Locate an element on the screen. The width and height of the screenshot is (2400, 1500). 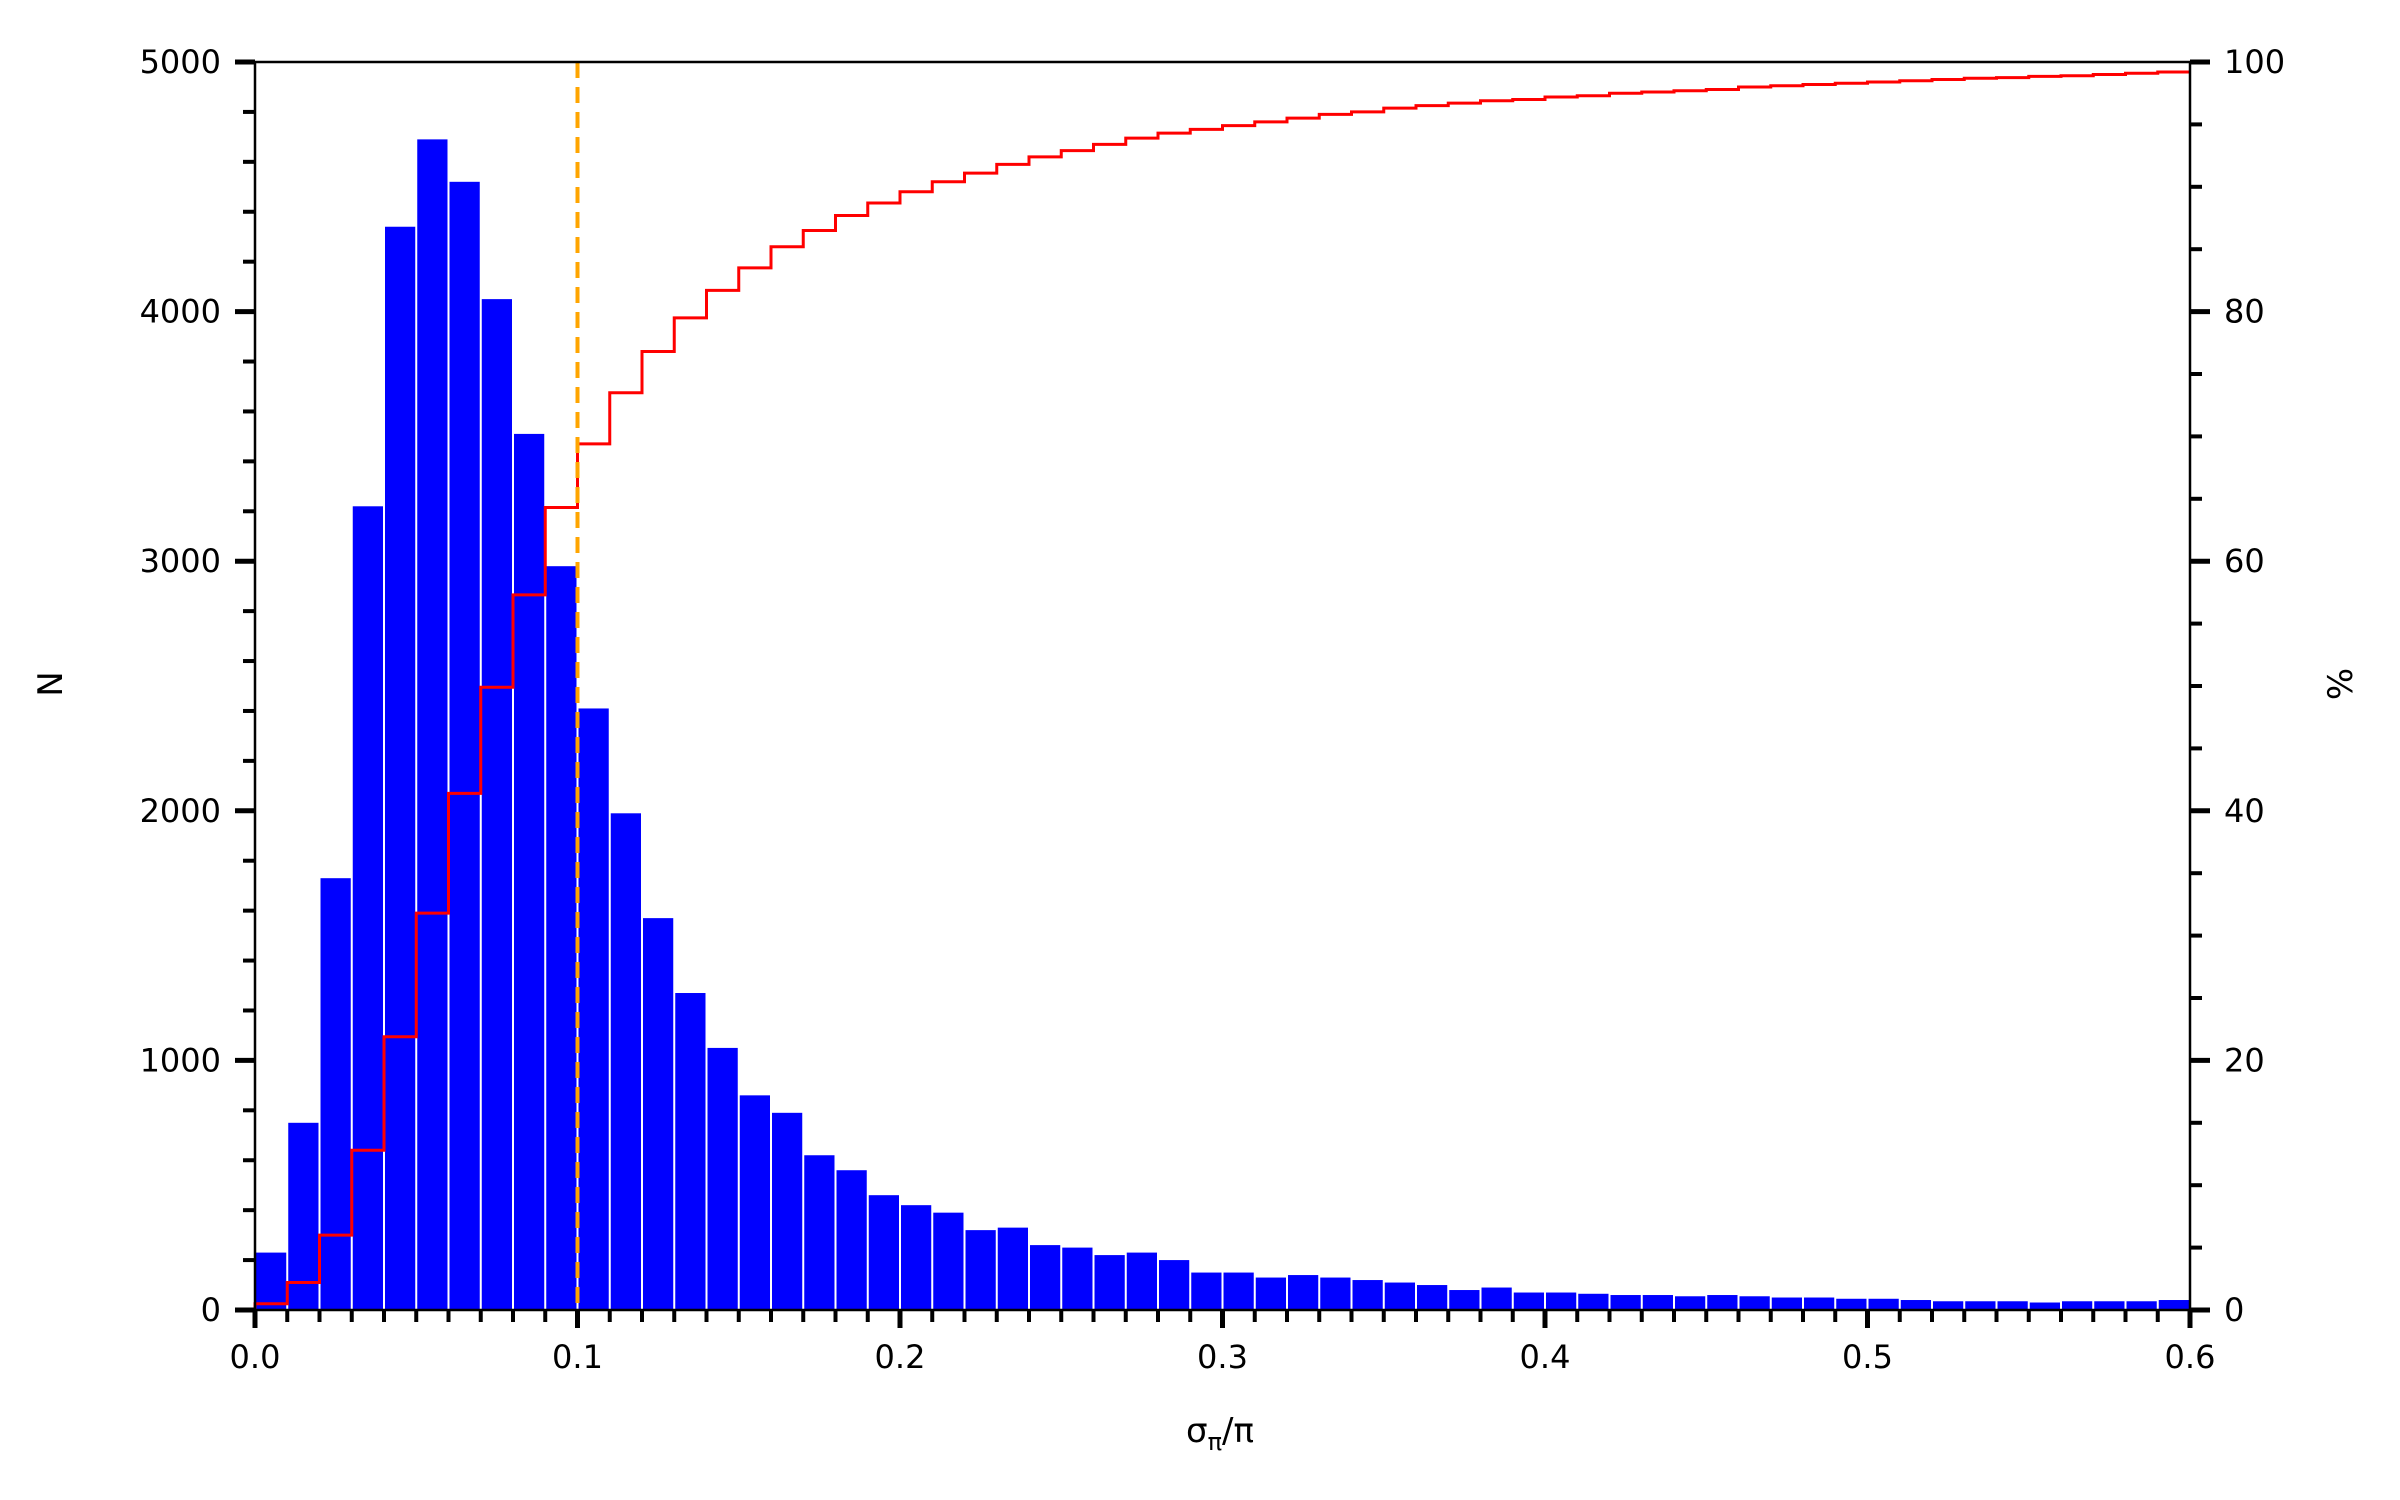
y2-tick-label: 0 is located at coordinates (2234, 1310).